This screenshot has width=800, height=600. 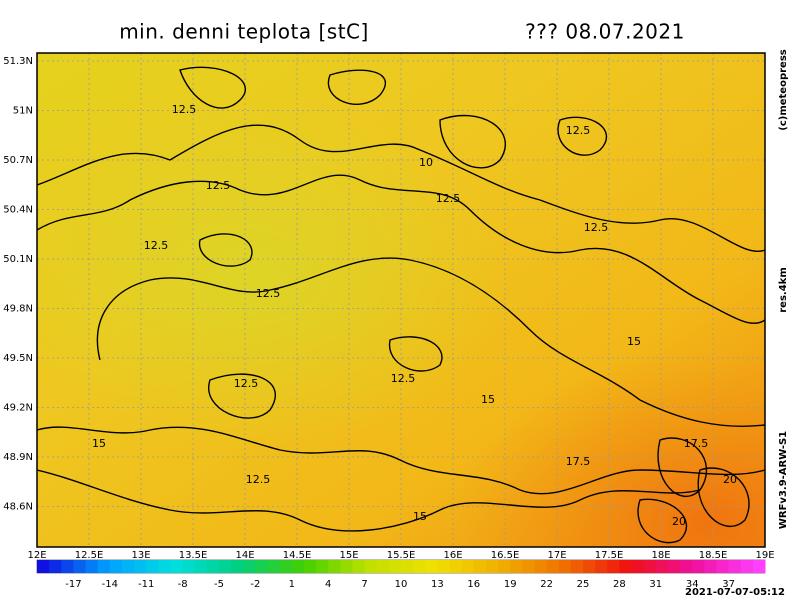 I want to click on lon-label: 12.5E, so click(x=89, y=555).